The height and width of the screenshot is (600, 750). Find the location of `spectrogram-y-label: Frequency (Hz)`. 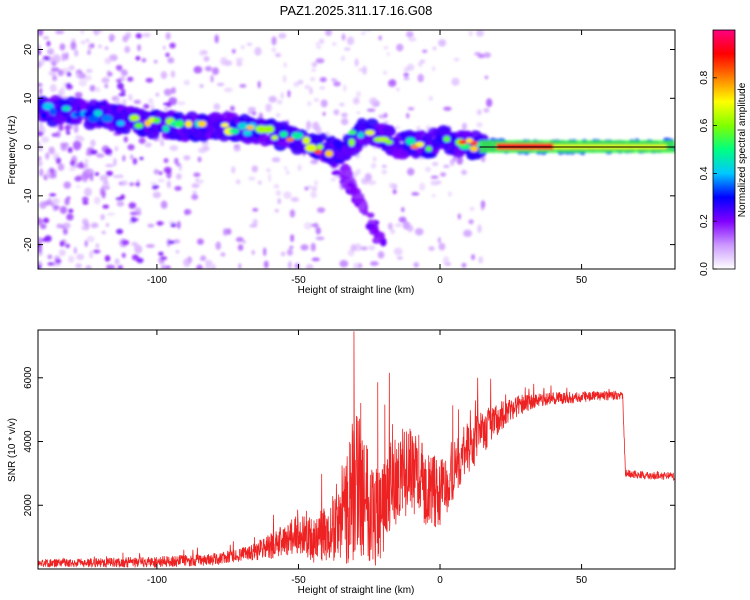

spectrogram-y-label: Frequency (Hz) is located at coordinates (12, 150).